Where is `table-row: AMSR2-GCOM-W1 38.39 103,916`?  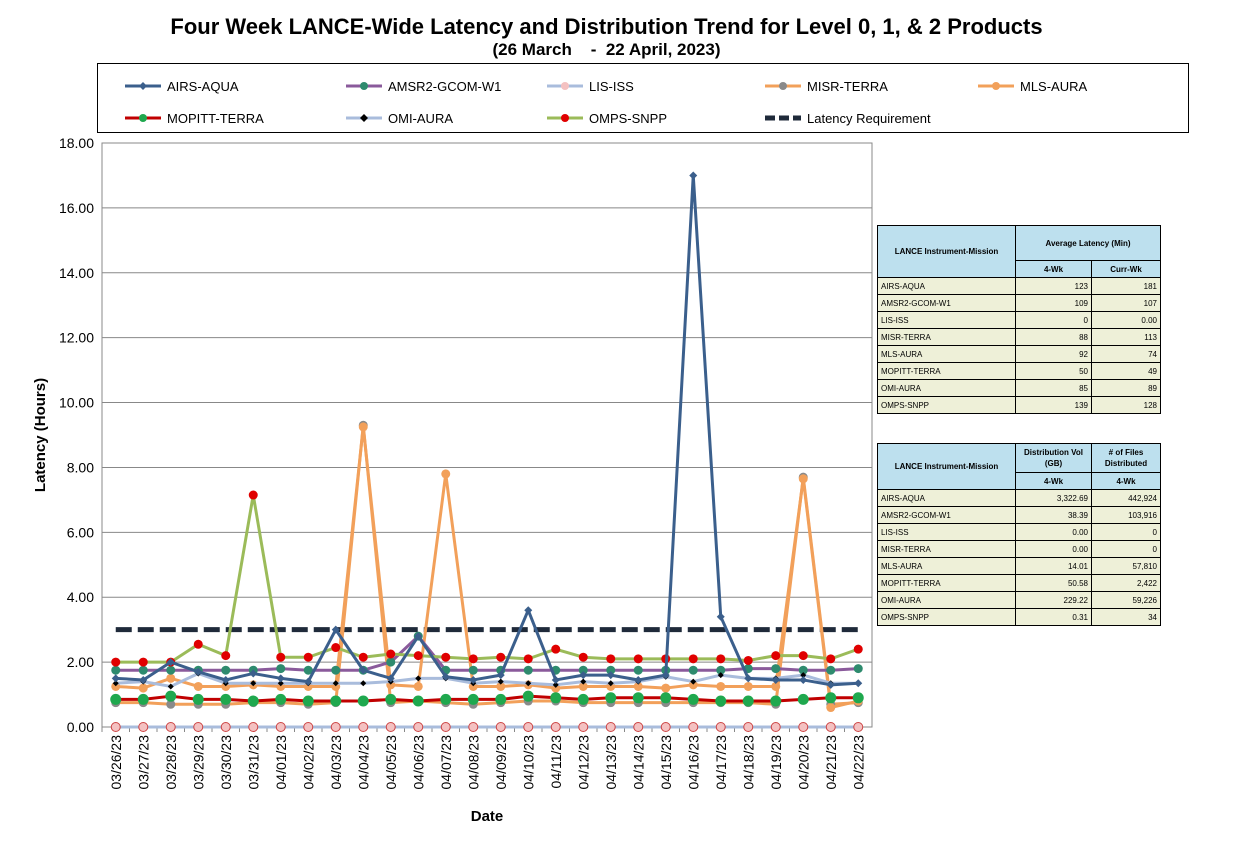 table-row: AMSR2-GCOM-W1 38.39 103,916 is located at coordinates (1019, 515).